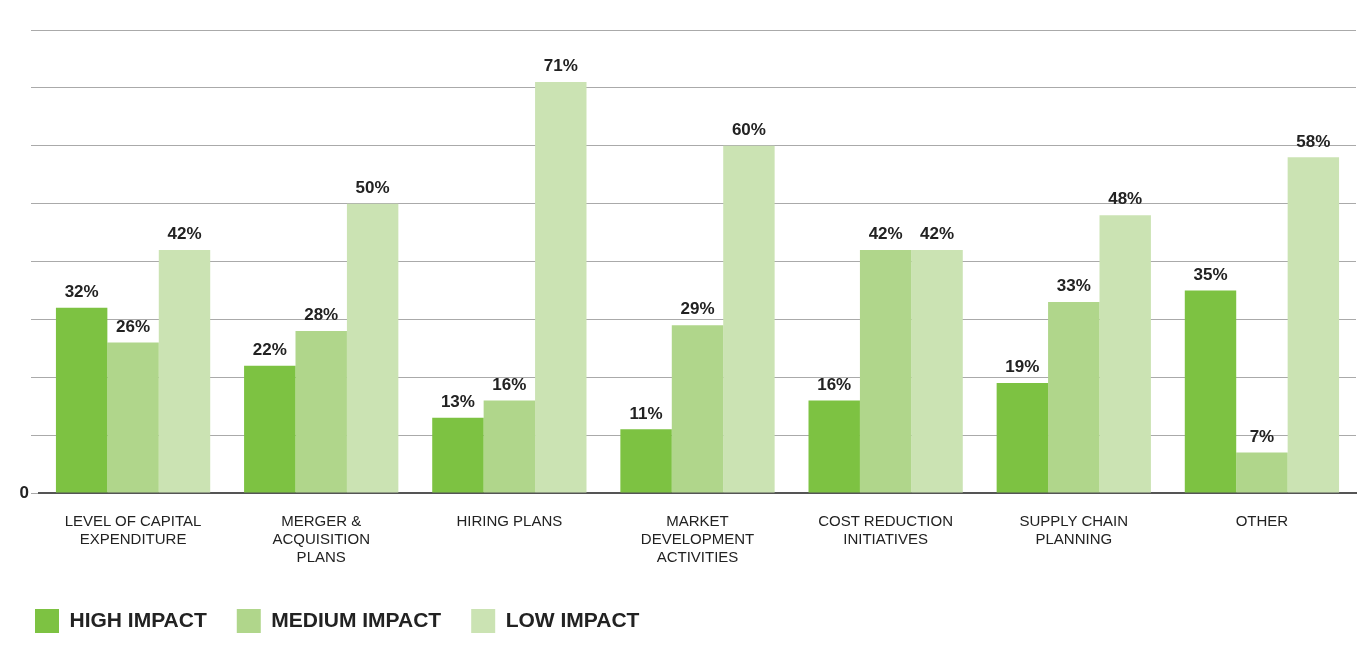 The height and width of the screenshot is (648, 1361). Describe the element at coordinates (697, 539) in the screenshot. I see `x-tick-label: MARKET DEVELOPMENT ACTIVITIES` at that location.